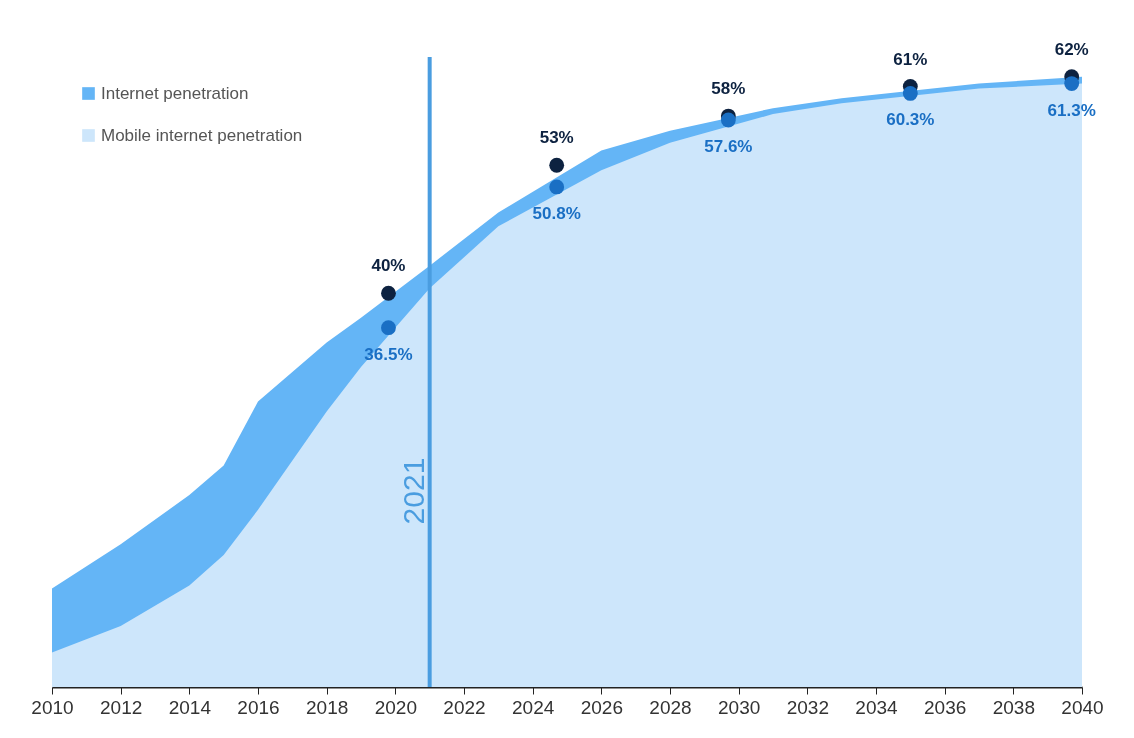 The width and height of the screenshot is (1134, 738). Describe the element at coordinates (556, 138) in the screenshot. I see `data-label: 53%` at that location.